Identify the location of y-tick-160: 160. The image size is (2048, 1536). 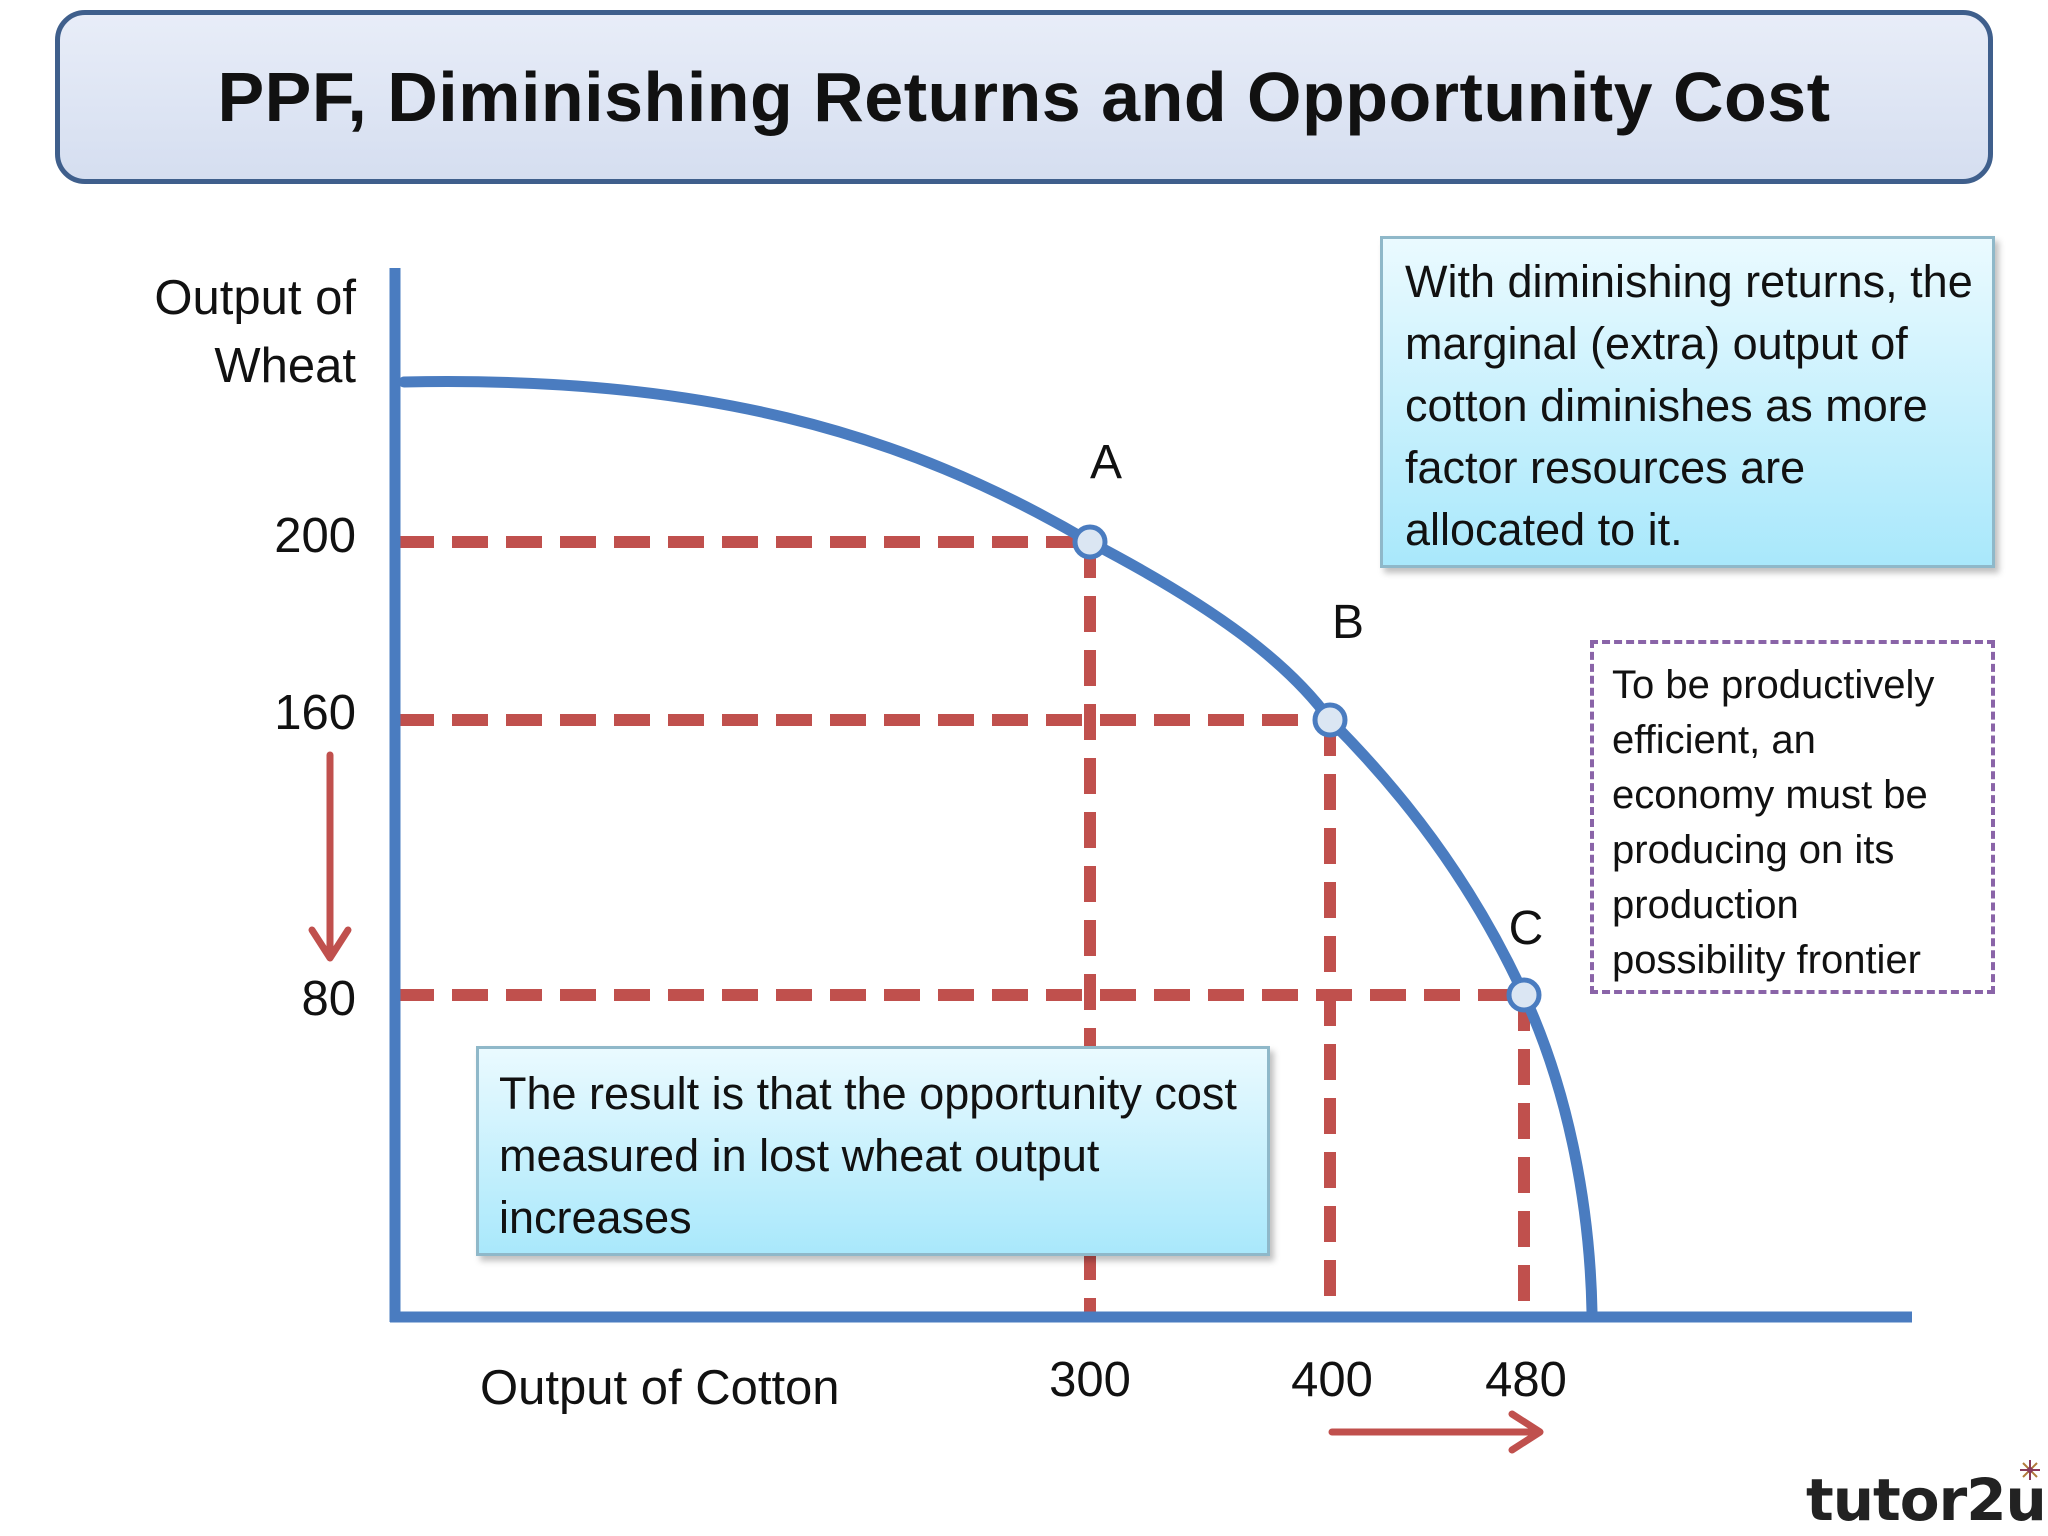
(315, 713).